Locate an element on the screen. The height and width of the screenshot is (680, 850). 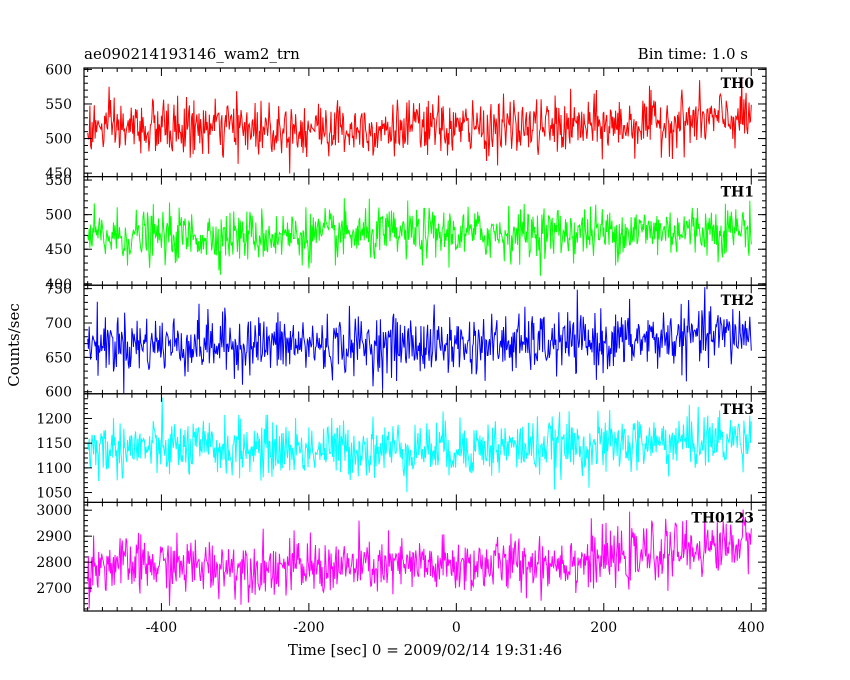
chart-title-left: ae090214193146_wam2_trn is located at coordinates (192, 54).